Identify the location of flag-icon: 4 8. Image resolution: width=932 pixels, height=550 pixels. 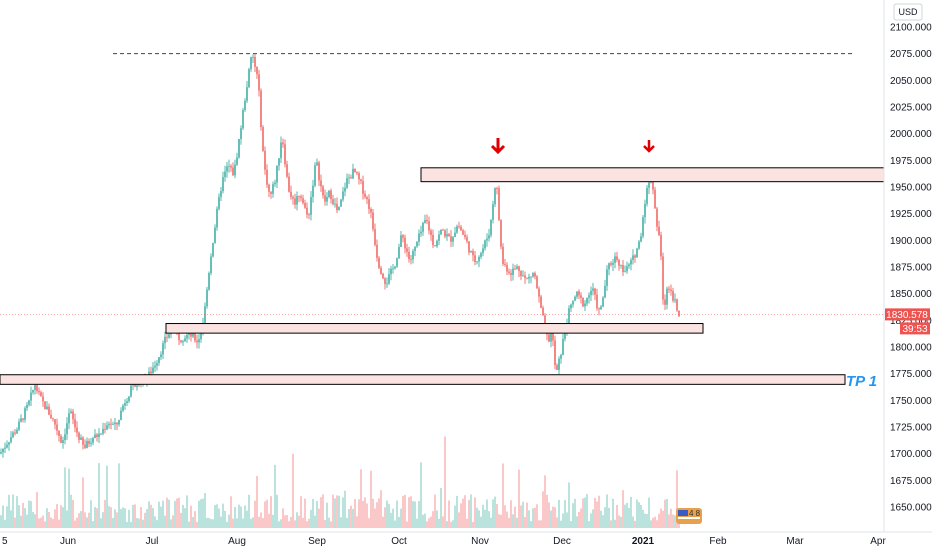
(689, 516).